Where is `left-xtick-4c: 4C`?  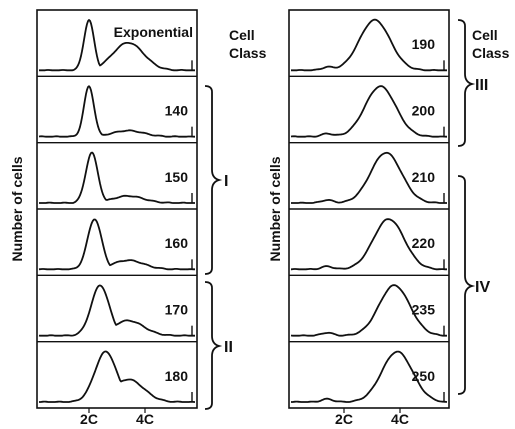 left-xtick-4c: 4C is located at coordinates (145, 419).